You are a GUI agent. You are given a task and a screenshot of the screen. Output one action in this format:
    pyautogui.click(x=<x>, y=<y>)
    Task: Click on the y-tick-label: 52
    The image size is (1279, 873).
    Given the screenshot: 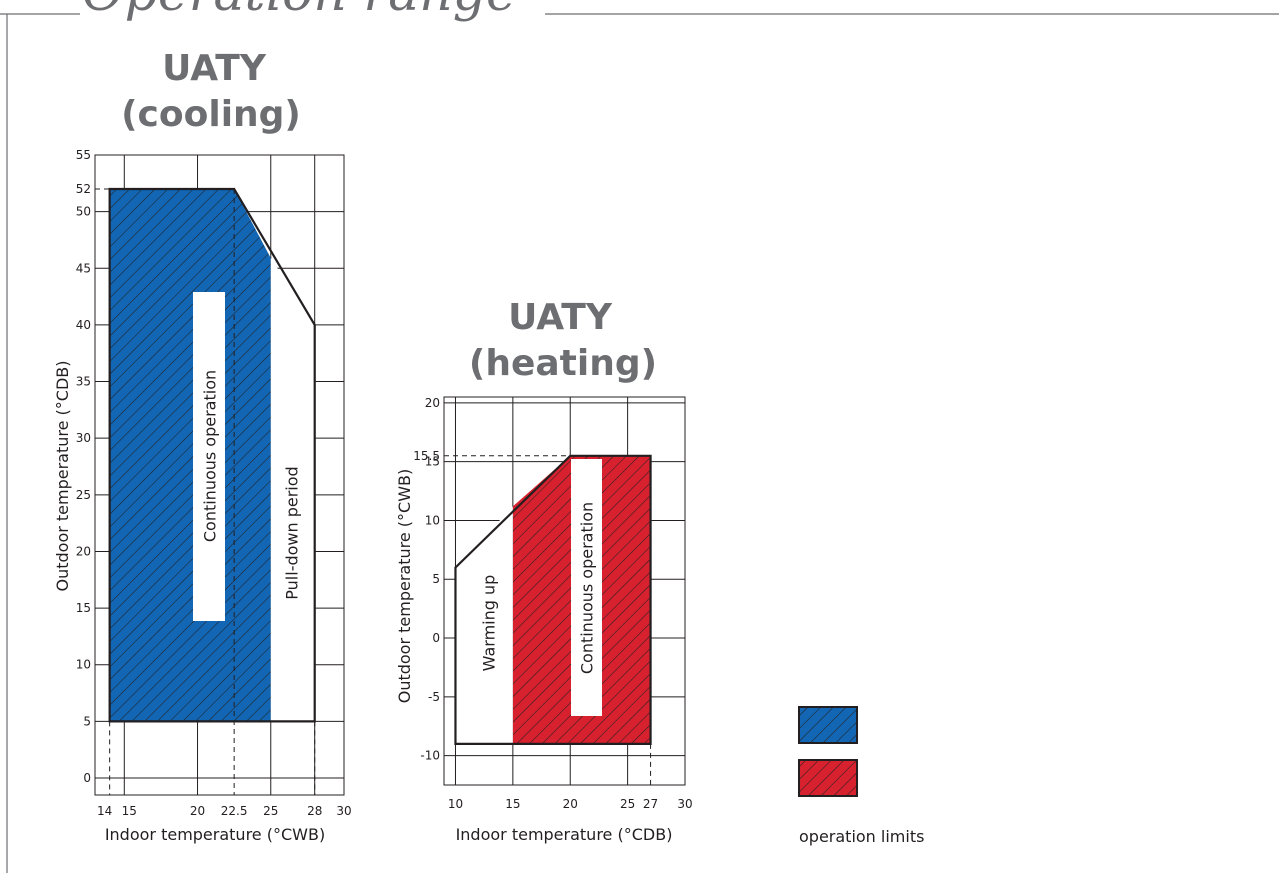 What is the action you would take?
    pyautogui.click(x=83, y=189)
    